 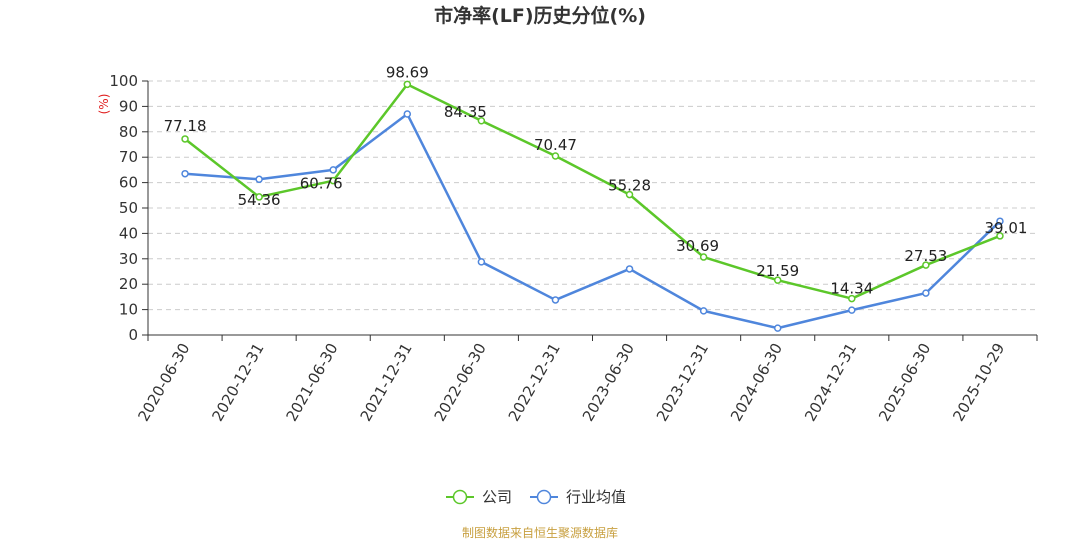 What do you see at coordinates (925, 256) in the screenshot?
I see `data-label: 27.53` at bounding box center [925, 256].